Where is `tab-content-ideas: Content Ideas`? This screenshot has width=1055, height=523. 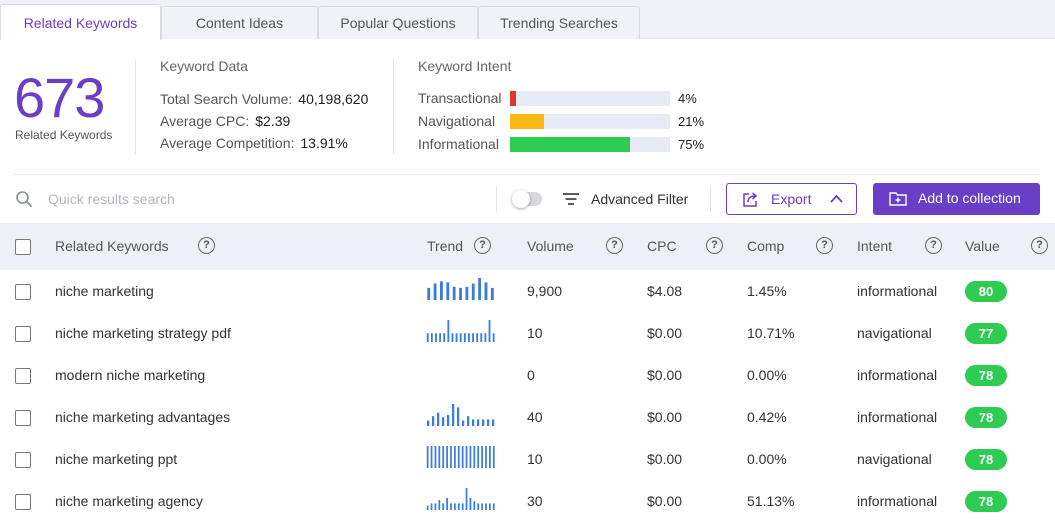
tab-content-ideas: Content Ideas is located at coordinates (239, 22).